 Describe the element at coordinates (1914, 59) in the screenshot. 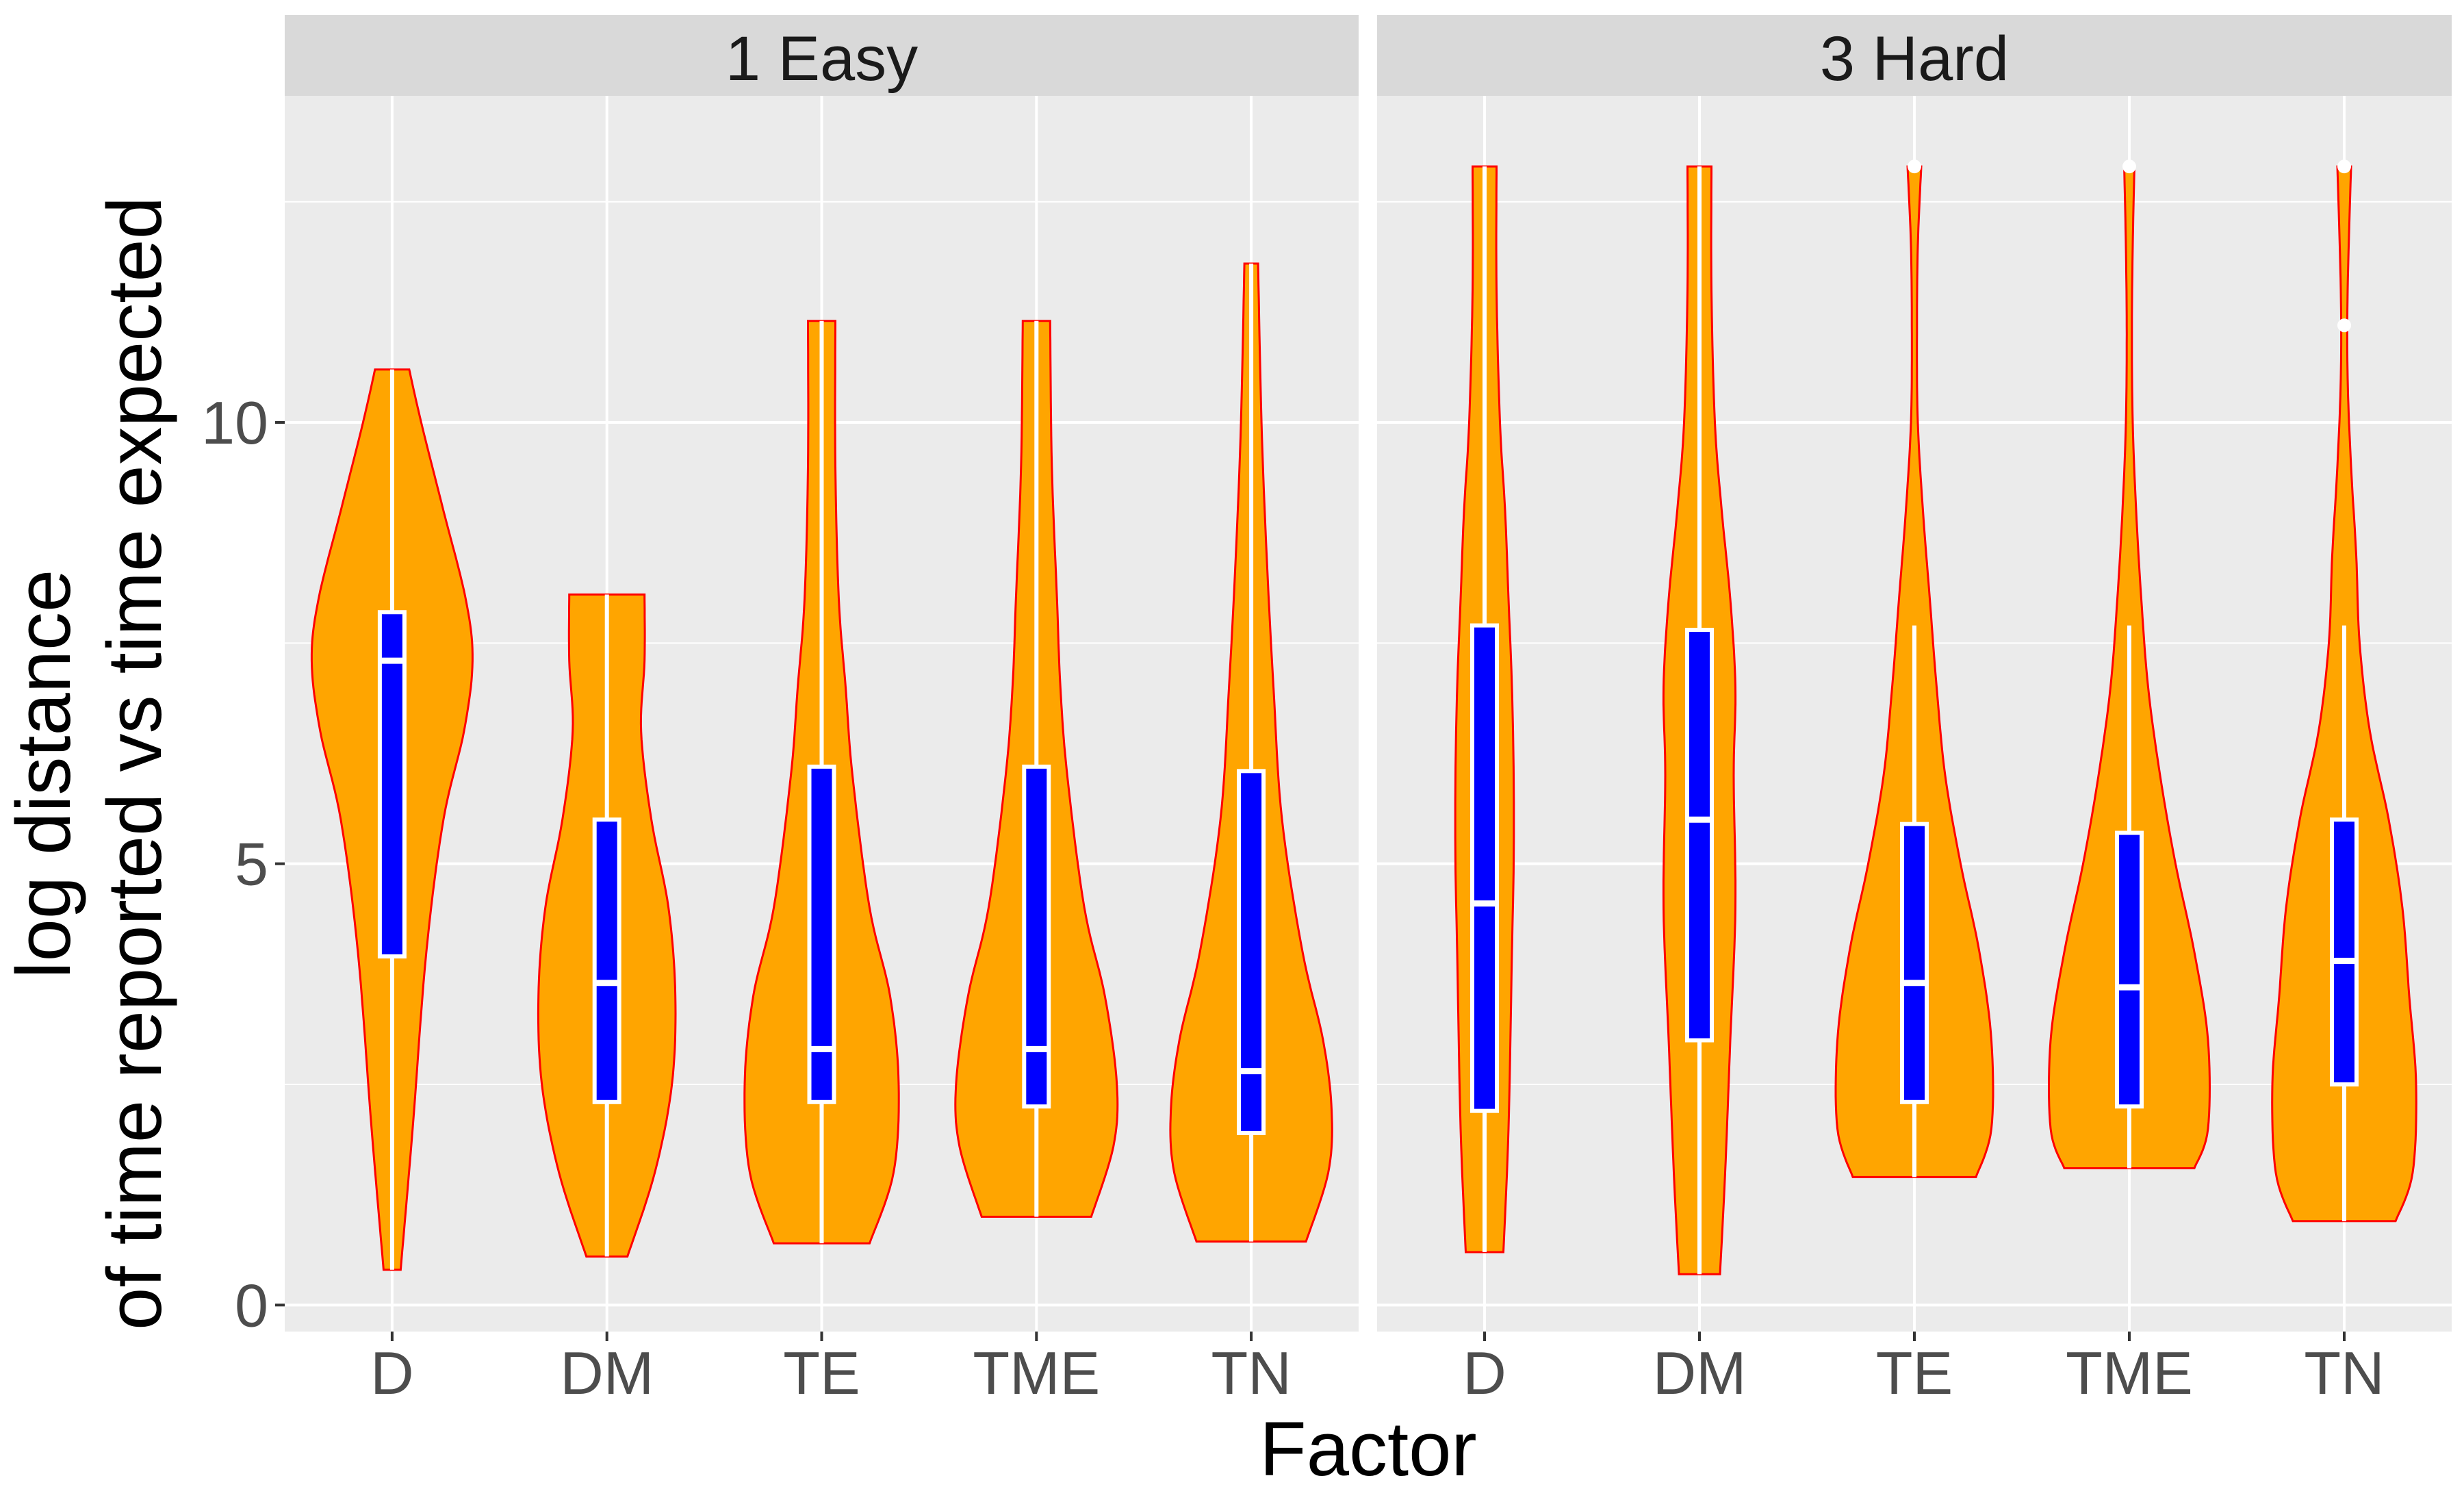

I see `panel-strip-label: 3 Hard` at that location.